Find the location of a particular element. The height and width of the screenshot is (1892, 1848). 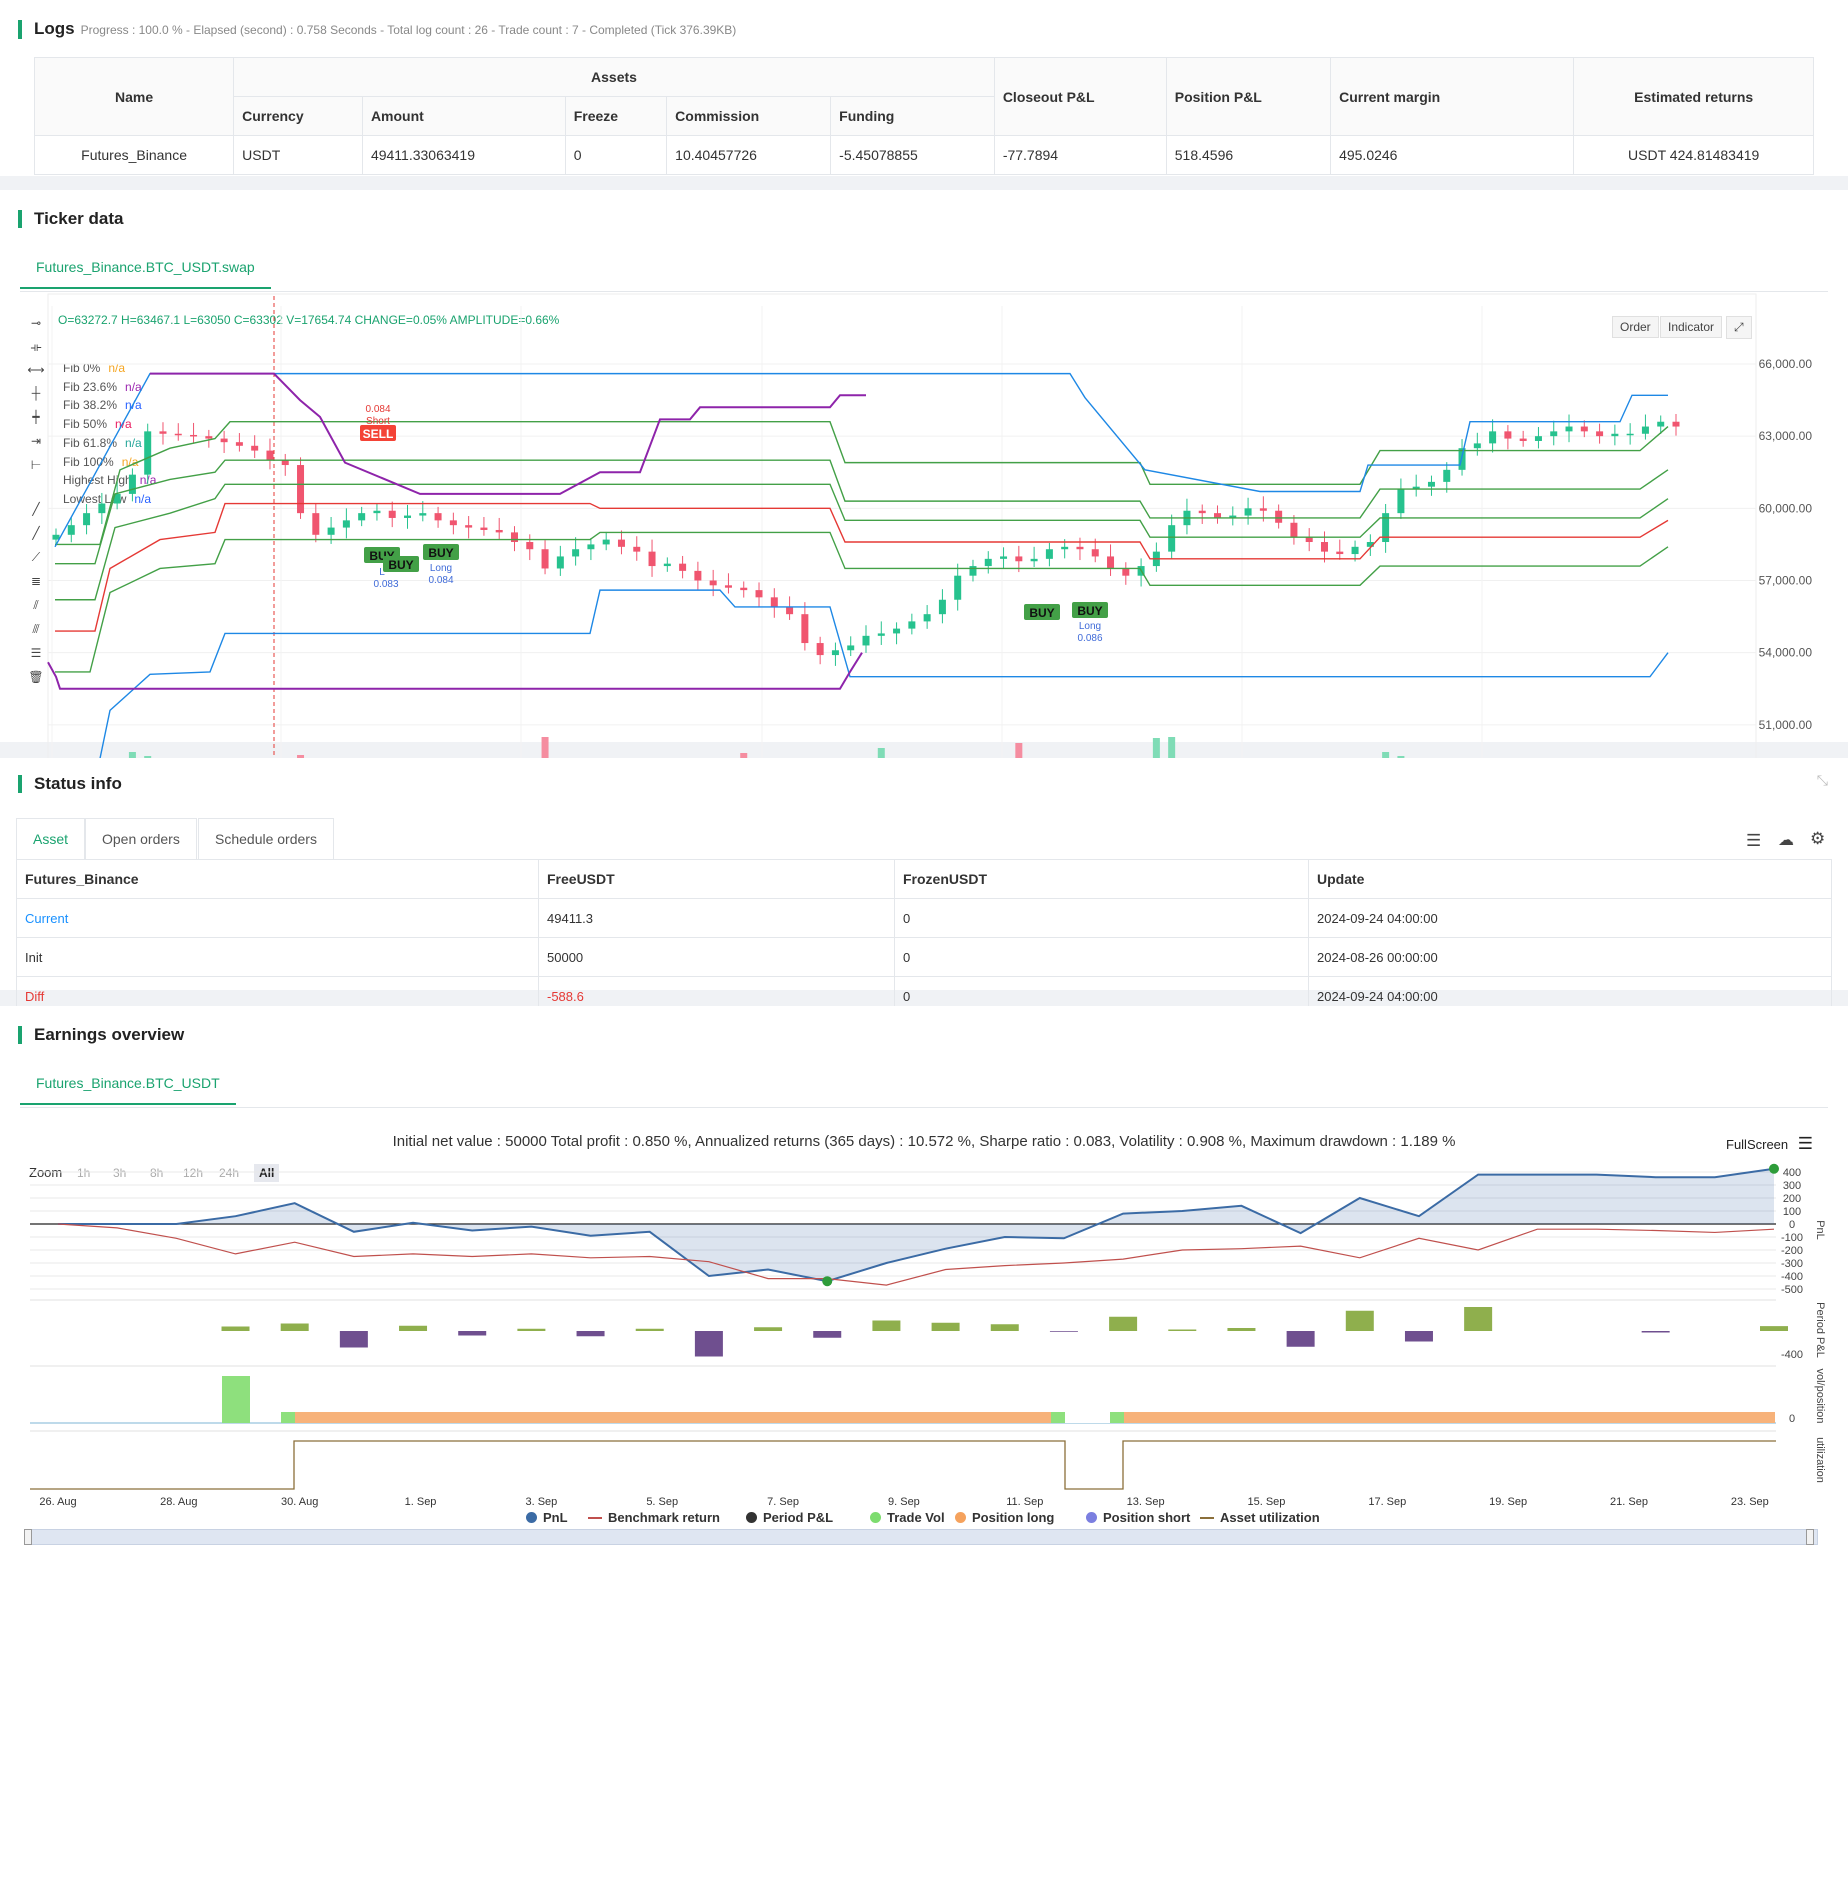

segment-icon: ╱ is located at coordinates (36, 509).